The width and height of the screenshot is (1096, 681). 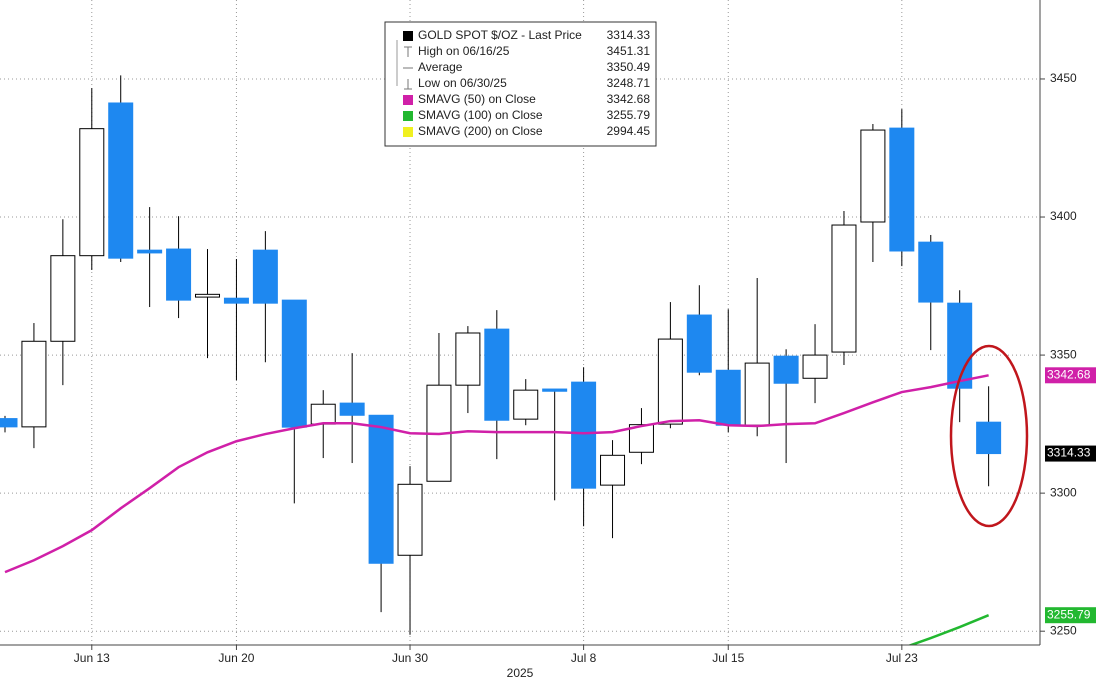 What do you see at coordinates (629, 35) in the screenshot?
I see `legend-value: 3314.33` at bounding box center [629, 35].